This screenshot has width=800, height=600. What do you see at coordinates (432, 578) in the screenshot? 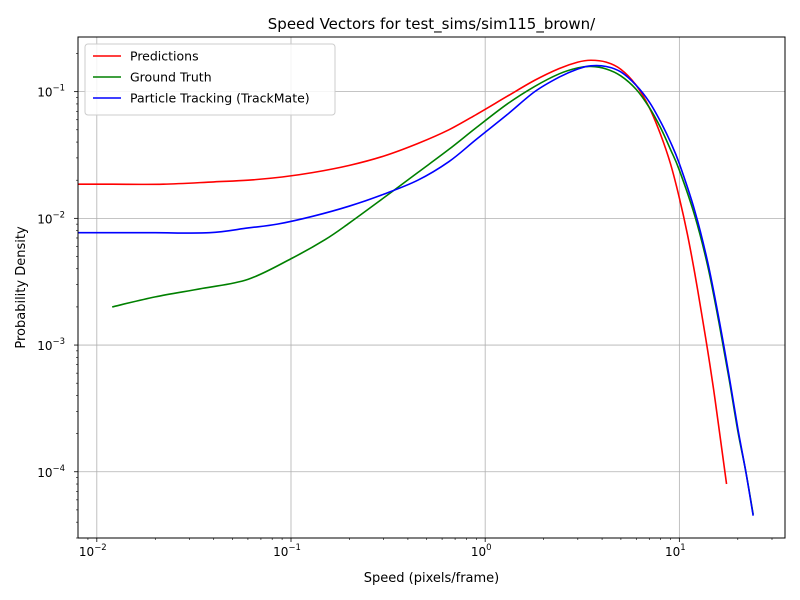
I see `x-axis-label: Speed (pixels/frame)` at bounding box center [432, 578].